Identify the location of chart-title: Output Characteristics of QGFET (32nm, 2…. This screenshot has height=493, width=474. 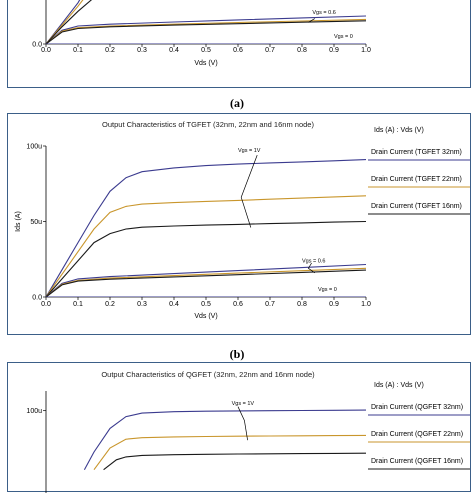
(208, 374).